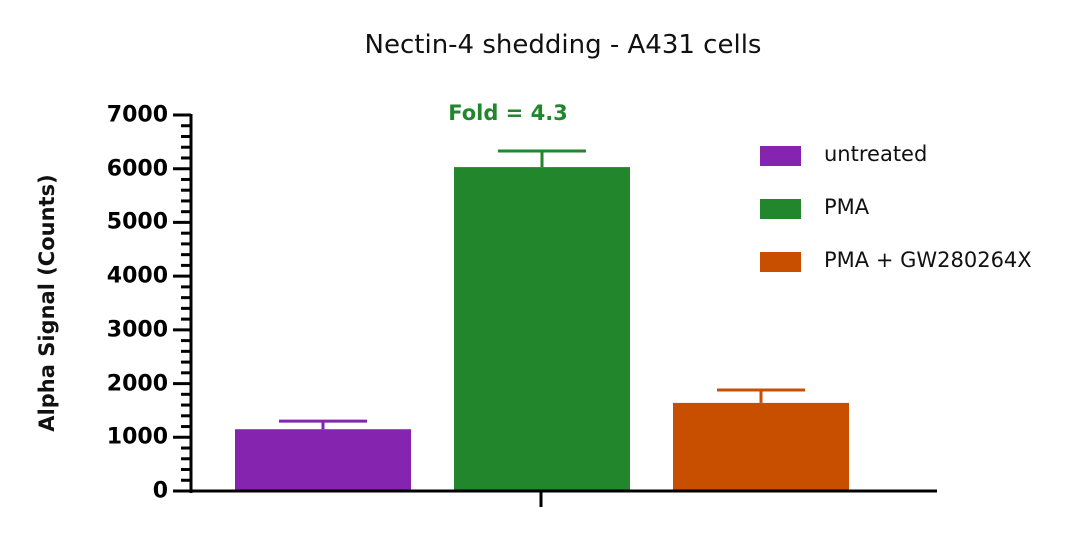 This screenshot has width=1080, height=533. I want to click on y-tick-label: 0, so click(160, 491).